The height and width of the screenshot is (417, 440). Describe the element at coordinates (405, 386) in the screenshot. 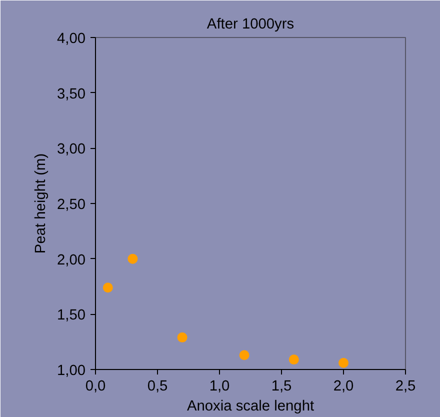

I see `x-tick-label: 2,5` at that location.